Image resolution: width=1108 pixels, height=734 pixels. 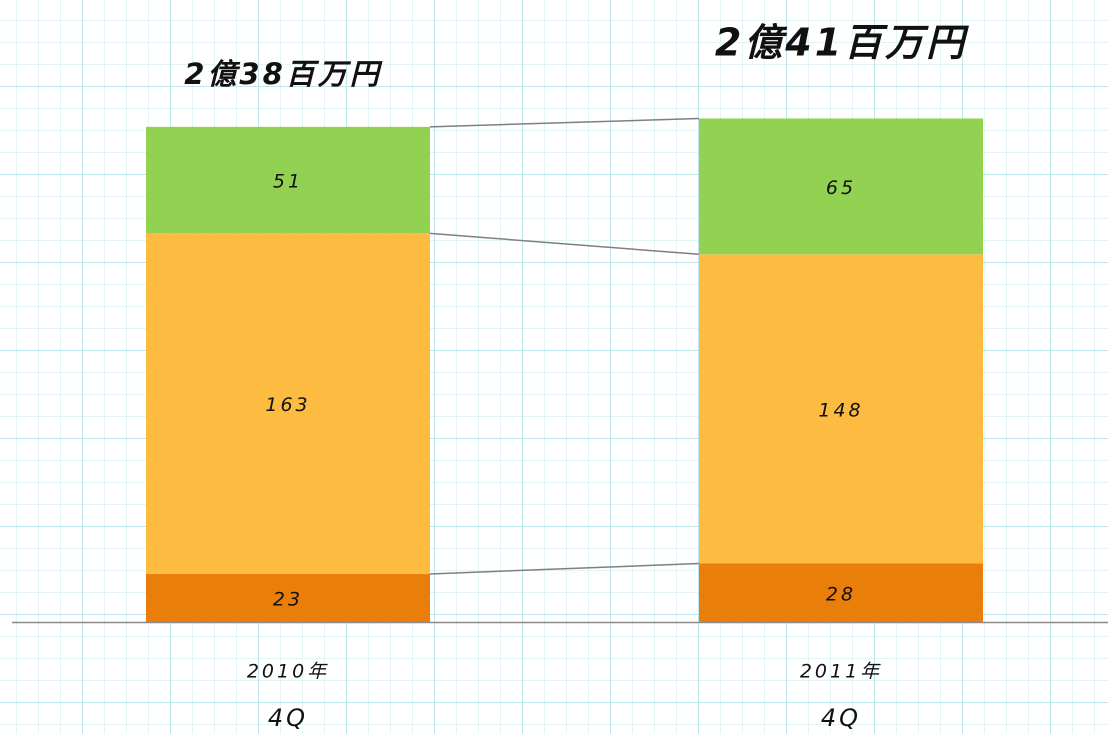 I want to click on total-label: 2億41百万円, so click(x=842, y=43).